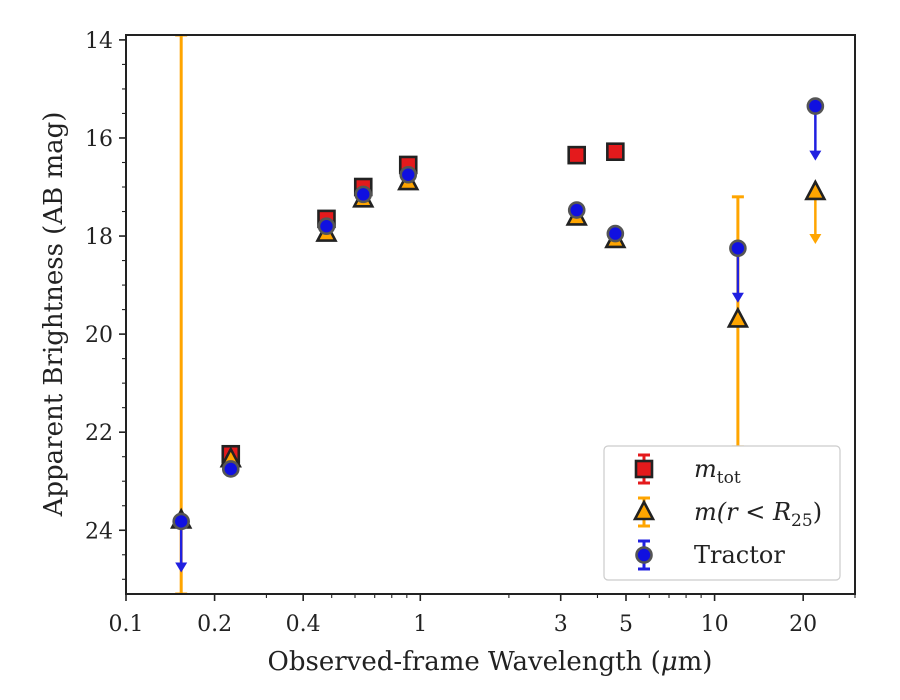 The image size is (900, 700). What do you see at coordinates (99, 433) in the screenshot?
I see `y-tick-label-4: 22` at bounding box center [99, 433].